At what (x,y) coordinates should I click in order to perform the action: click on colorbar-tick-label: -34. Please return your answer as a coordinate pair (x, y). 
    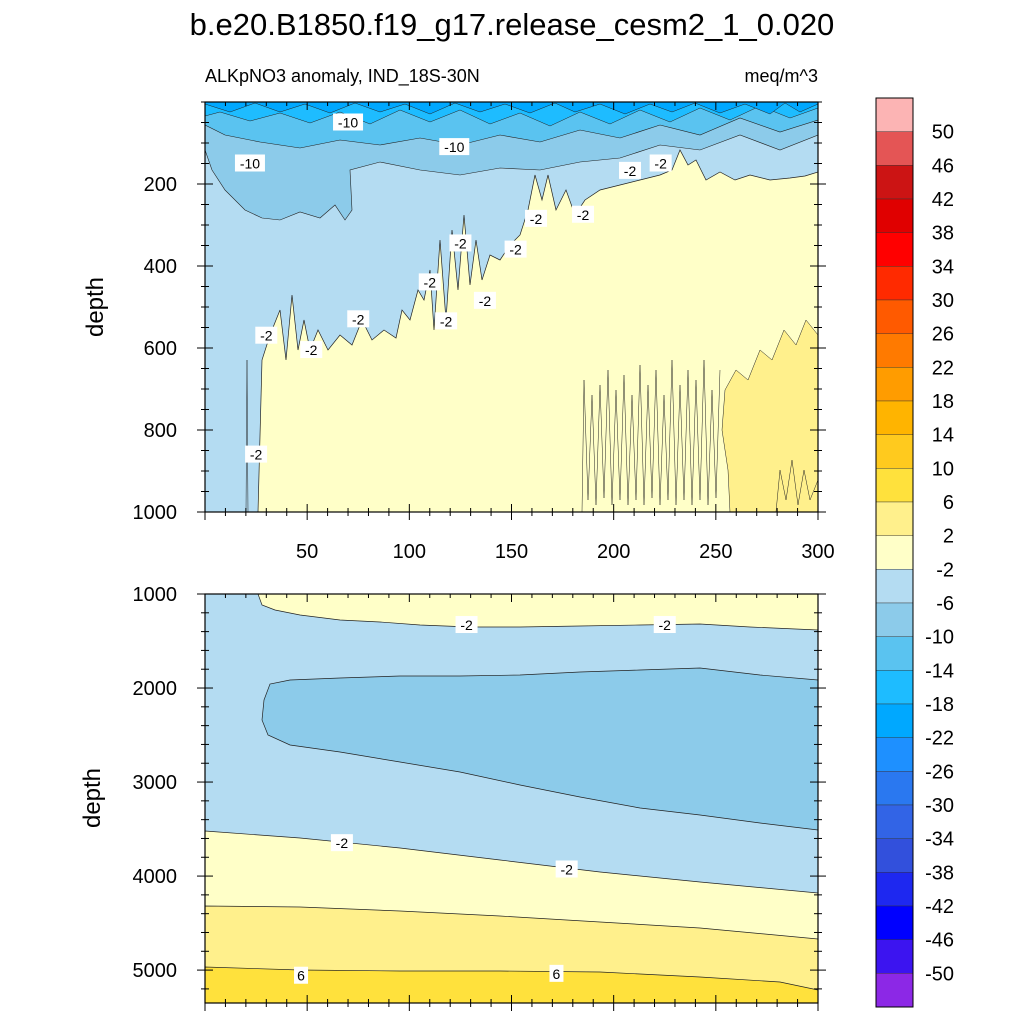
    Looking at the image, I should click on (939, 840).